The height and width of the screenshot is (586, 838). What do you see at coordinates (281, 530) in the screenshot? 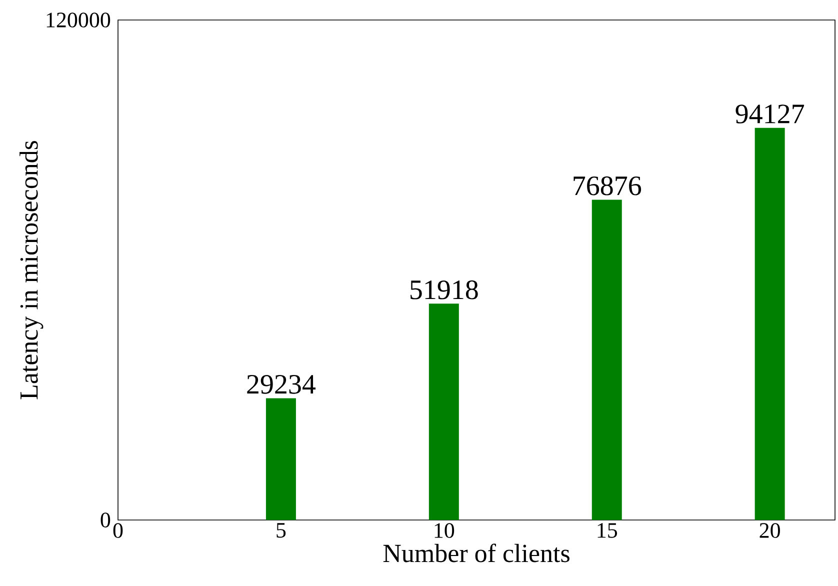
I see `x-tick-label: 5` at bounding box center [281, 530].